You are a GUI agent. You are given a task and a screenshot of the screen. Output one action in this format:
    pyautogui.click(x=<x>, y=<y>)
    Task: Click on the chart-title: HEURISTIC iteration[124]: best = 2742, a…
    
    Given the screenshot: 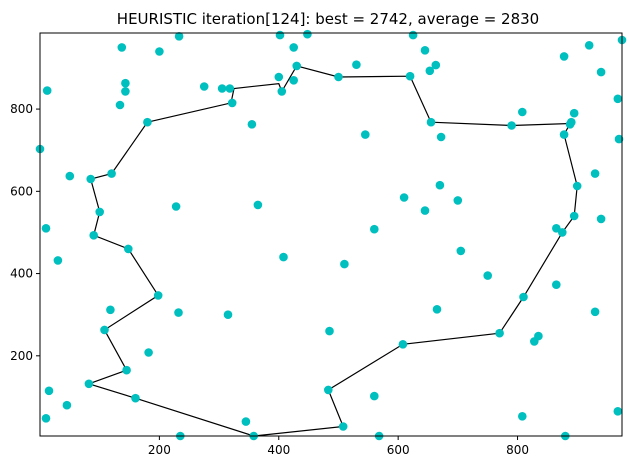 What is the action you would take?
    pyautogui.click(x=328, y=19)
    